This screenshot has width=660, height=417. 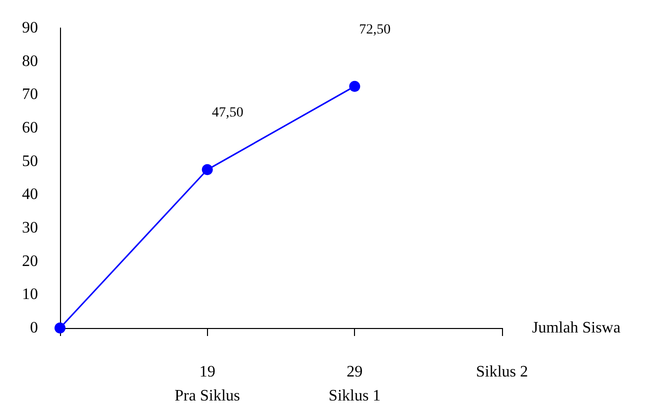 I want to click on y-tick-label: 90, so click(x=30, y=28).